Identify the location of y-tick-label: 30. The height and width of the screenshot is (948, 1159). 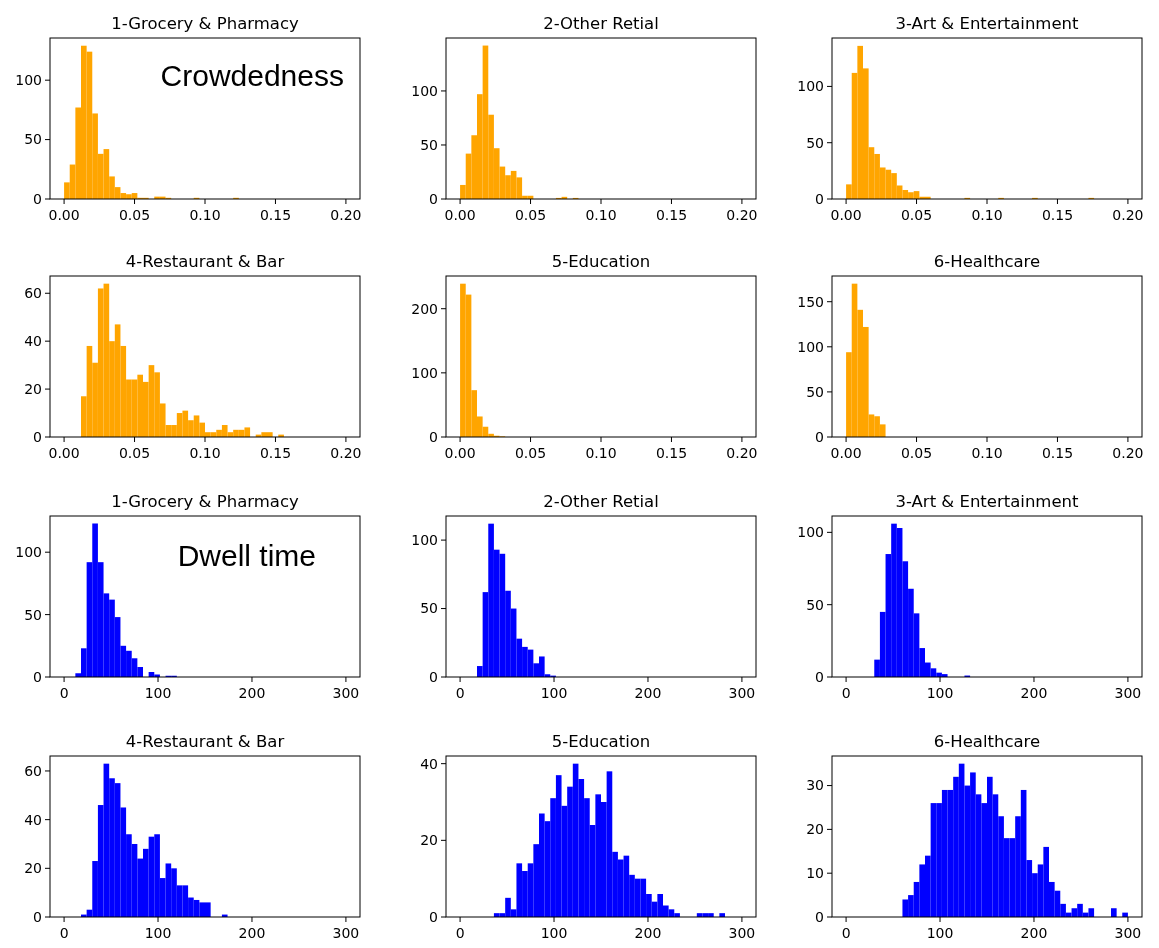
(815, 785).